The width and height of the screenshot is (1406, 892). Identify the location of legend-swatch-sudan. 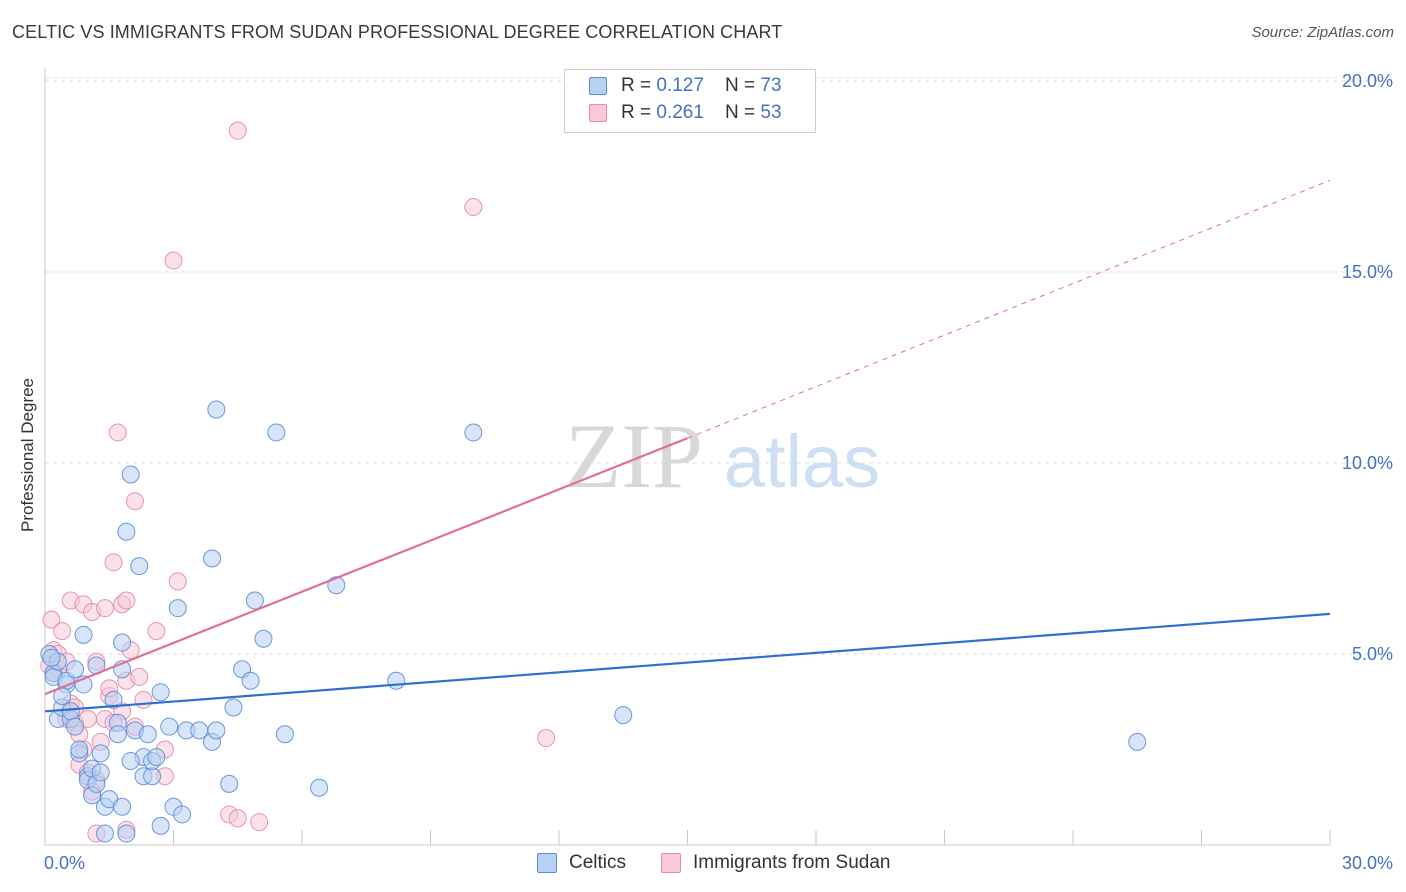
(598, 113).